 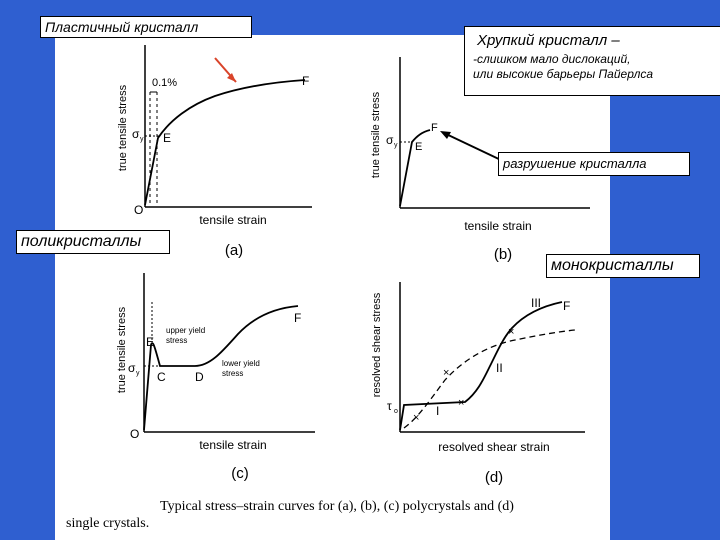 What do you see at coordinates (134, 434) in the screenshot?
I see `panel-c-origin: O` at bounding box center [134, 434].